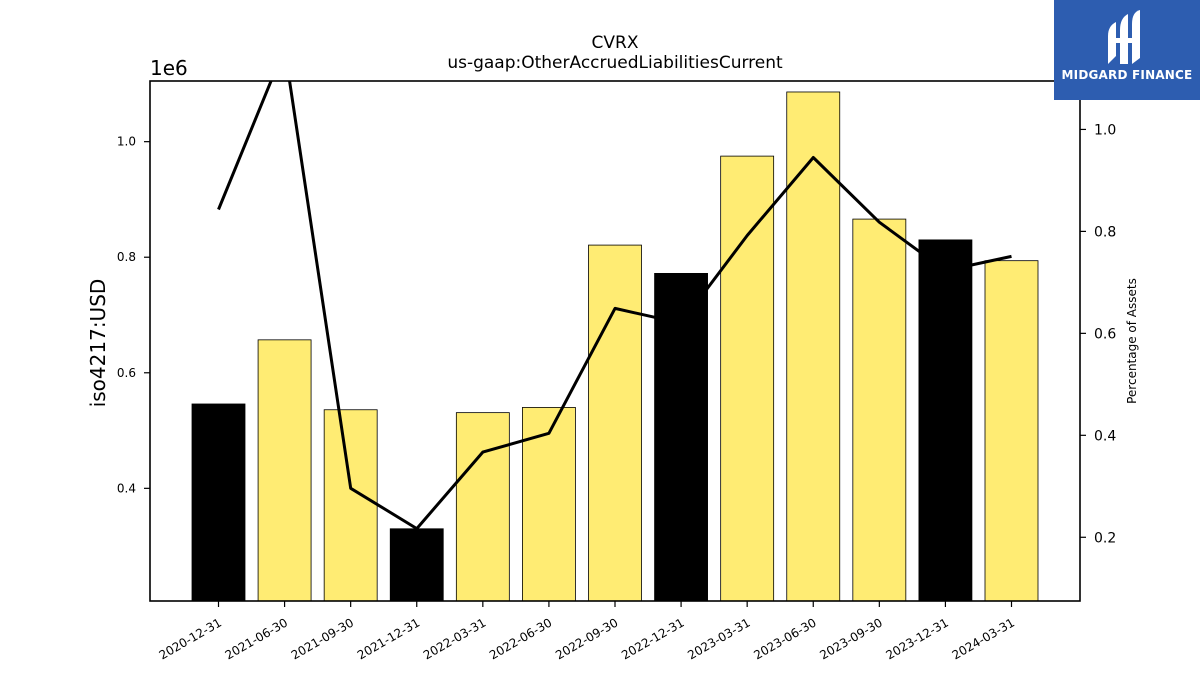 The width and height of the screenshot is (1200, 675). Describe the element at coordinates (615, 43) in the screenshot. I see `chart-title: CVRX` at that location.